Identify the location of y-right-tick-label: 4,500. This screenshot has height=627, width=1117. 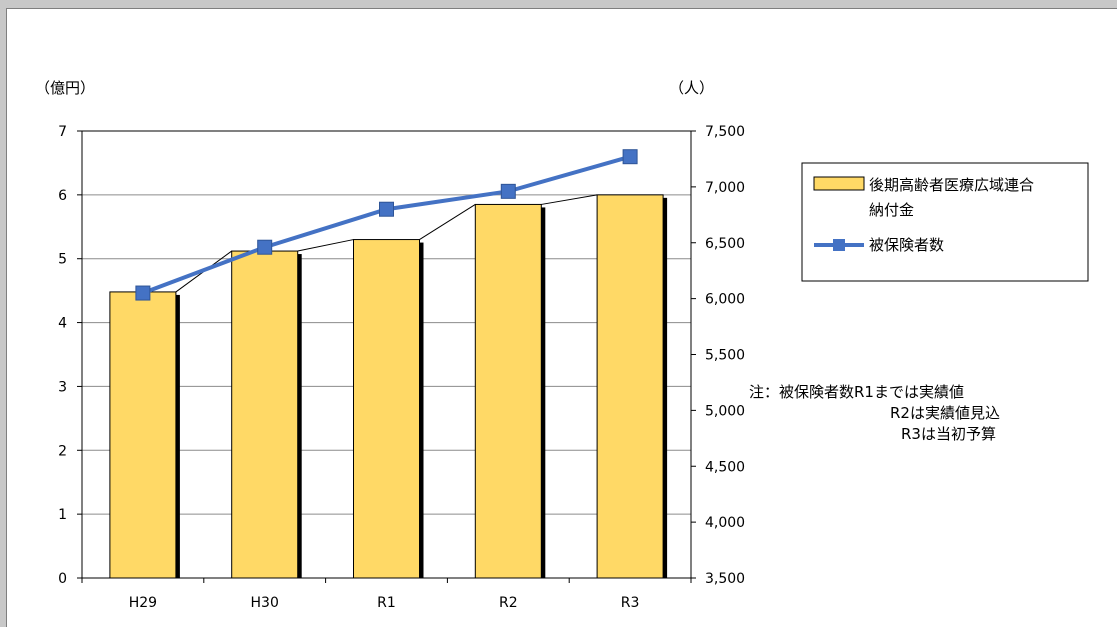
(725, 467).